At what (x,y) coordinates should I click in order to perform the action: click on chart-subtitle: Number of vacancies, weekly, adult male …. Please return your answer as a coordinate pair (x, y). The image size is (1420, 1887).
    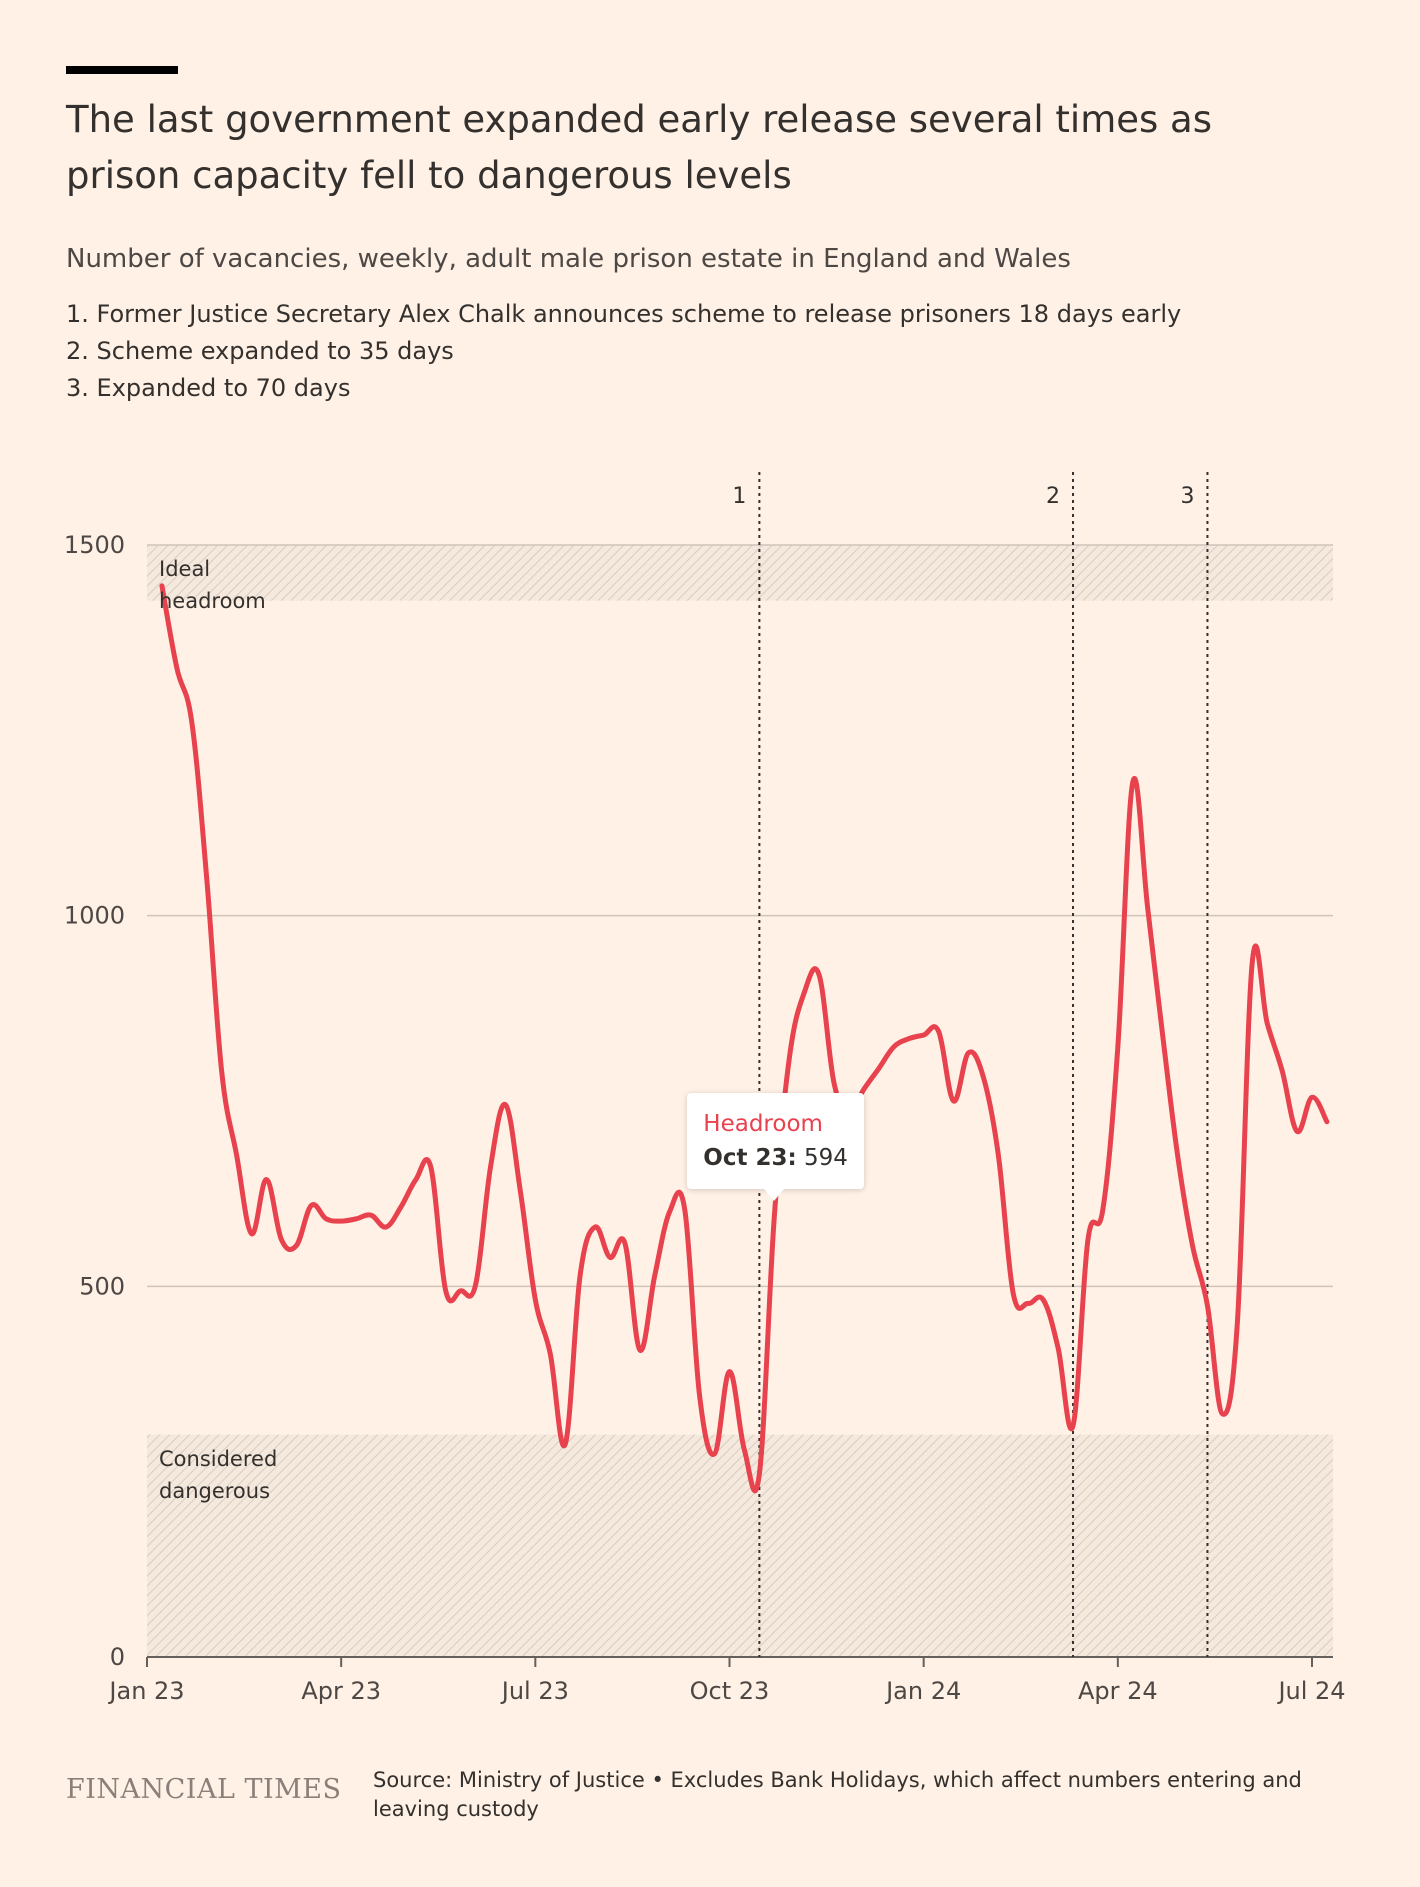
    Looking at the image, I should click on (568, 259).